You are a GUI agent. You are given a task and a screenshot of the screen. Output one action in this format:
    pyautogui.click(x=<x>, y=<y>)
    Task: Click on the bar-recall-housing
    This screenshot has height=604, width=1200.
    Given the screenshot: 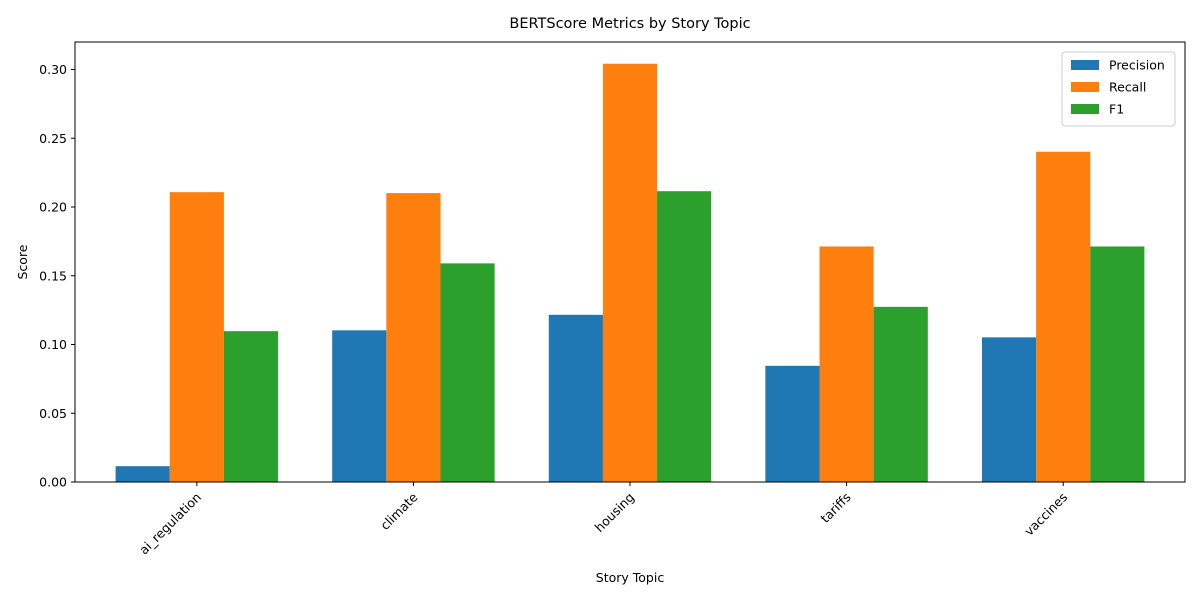 What is the action you would take?
    pyautogui.click(x=630, y=272)
    